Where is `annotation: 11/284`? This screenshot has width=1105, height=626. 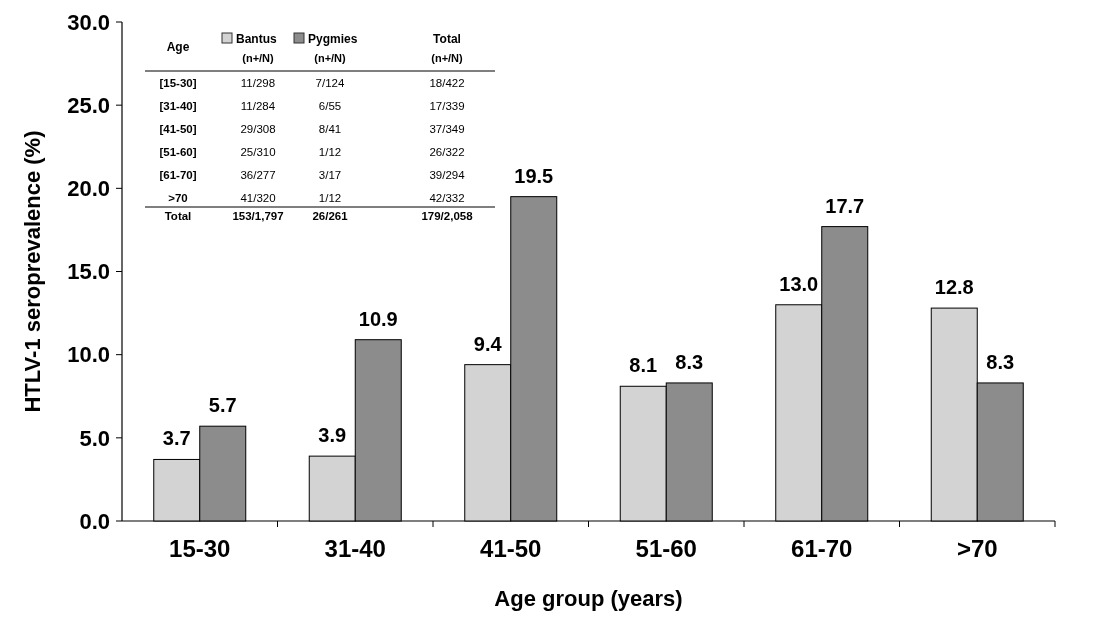
annotation: 11/284 is located at coordinates (258, 106).